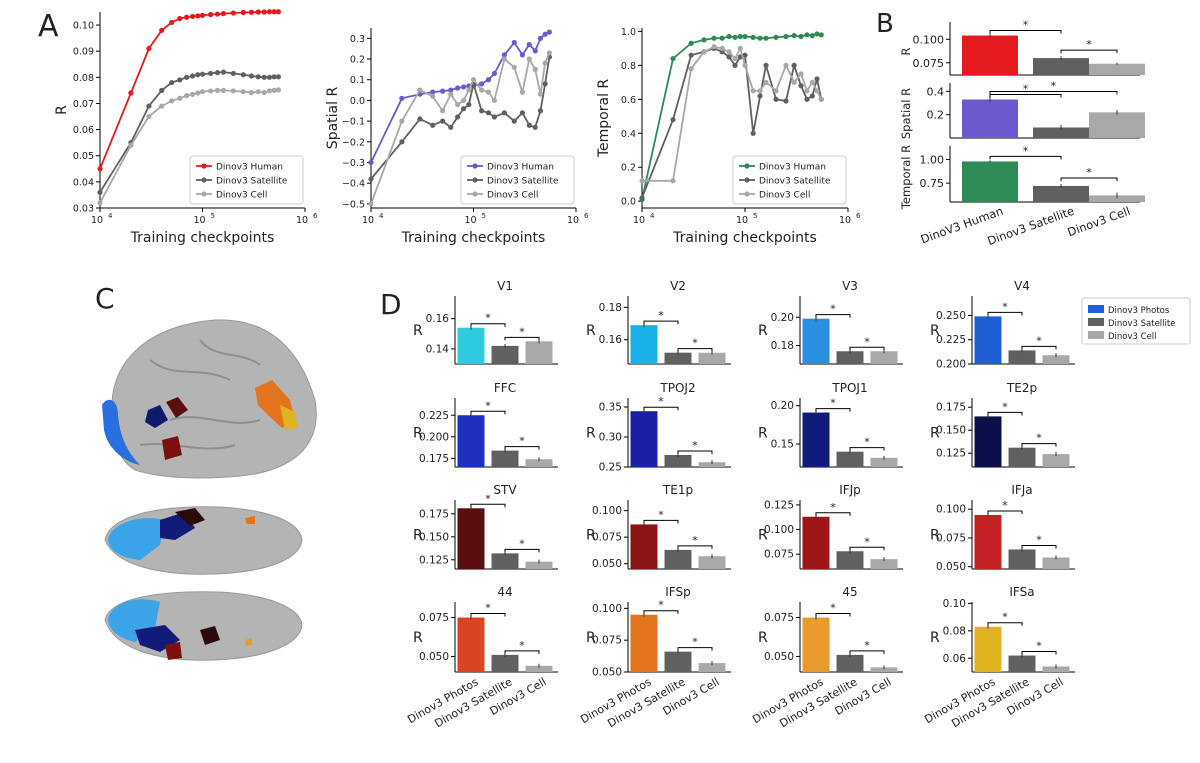 Image resolution: width=1200 pixels, height=763 pixels. What do you see at coordinates (83, 52) in the screenshot?
I see `y-tick-label: 0.09` at bounding box center [83, 52].